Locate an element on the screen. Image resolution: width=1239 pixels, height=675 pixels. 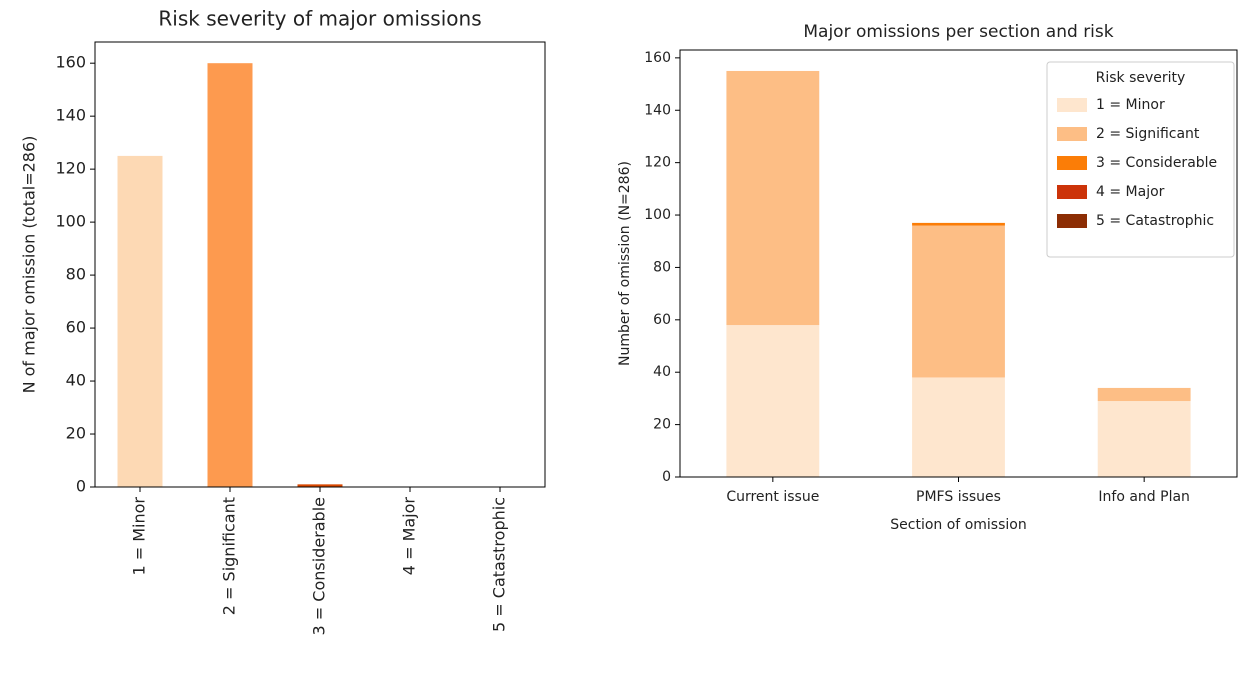
x-tick-label: 3 = Considerable is located at coordinates (319, 566).